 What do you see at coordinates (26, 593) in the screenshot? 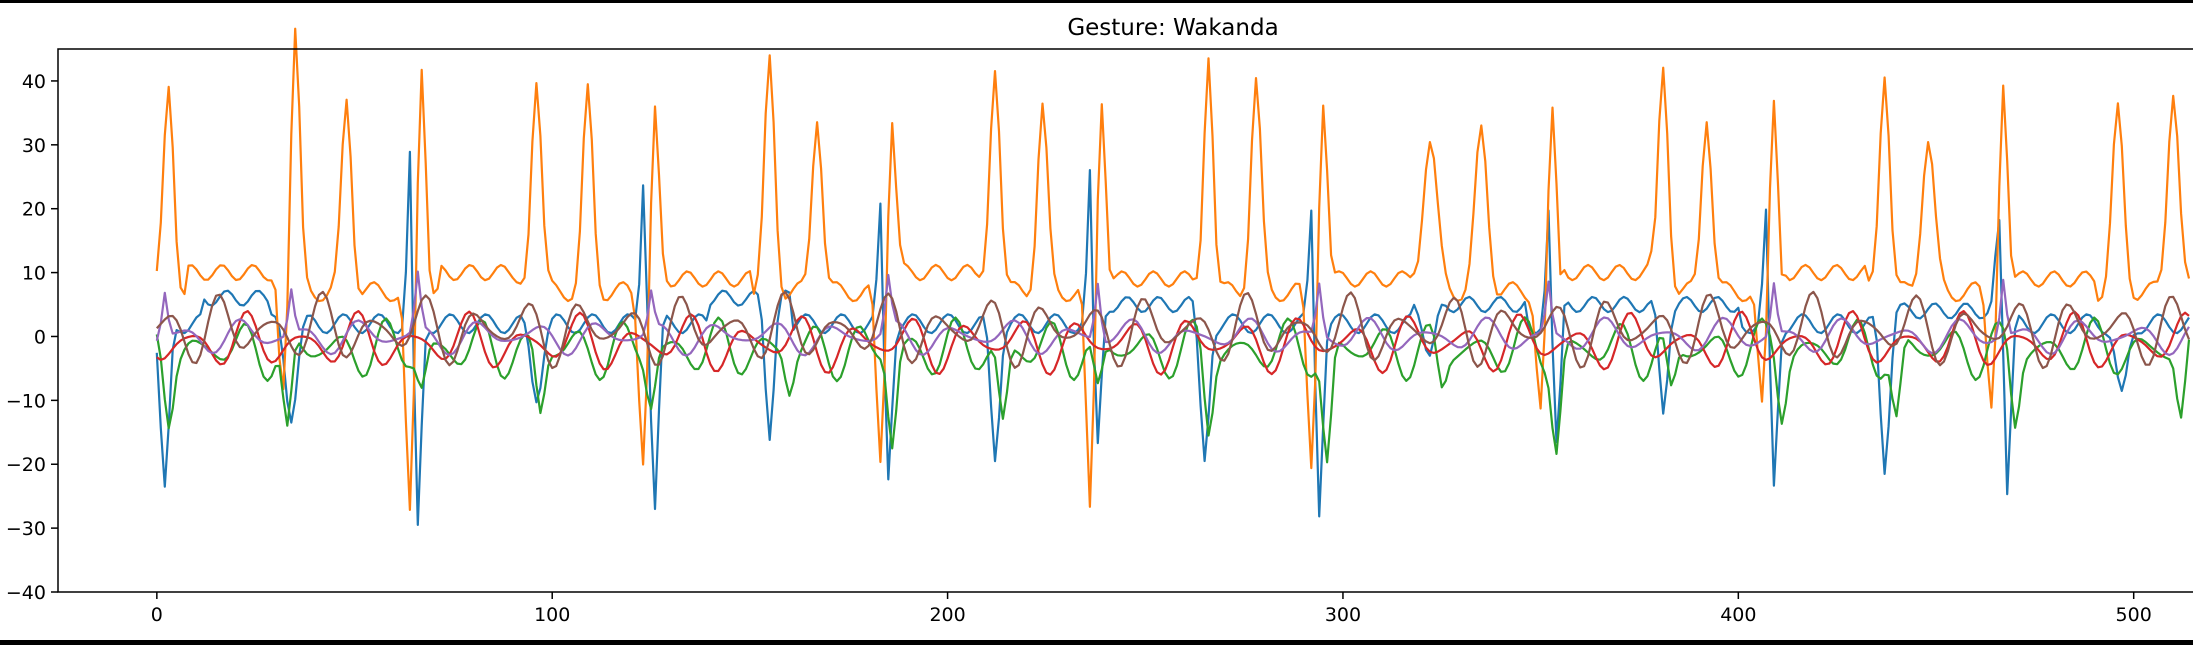
I see `y-tick-label: −40` at bounding box center [26, 593].